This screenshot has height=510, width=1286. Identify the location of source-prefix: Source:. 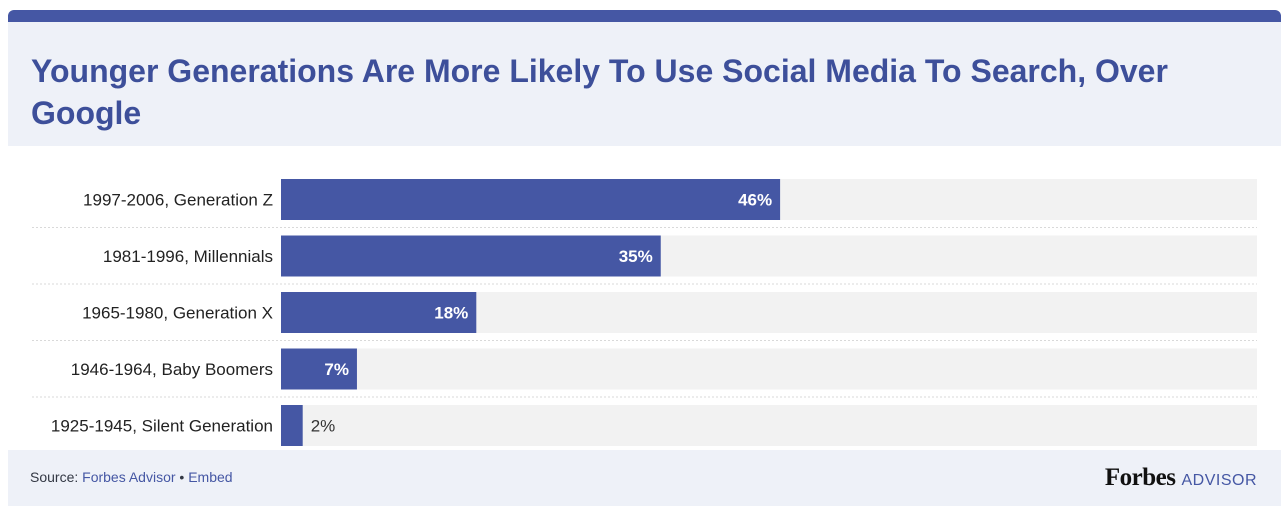
(56, 477).